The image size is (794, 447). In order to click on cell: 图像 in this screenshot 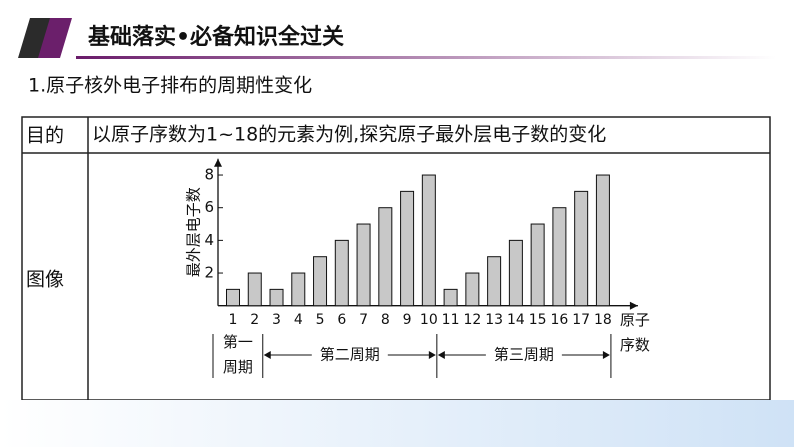, I will do `click(45, 280)`.